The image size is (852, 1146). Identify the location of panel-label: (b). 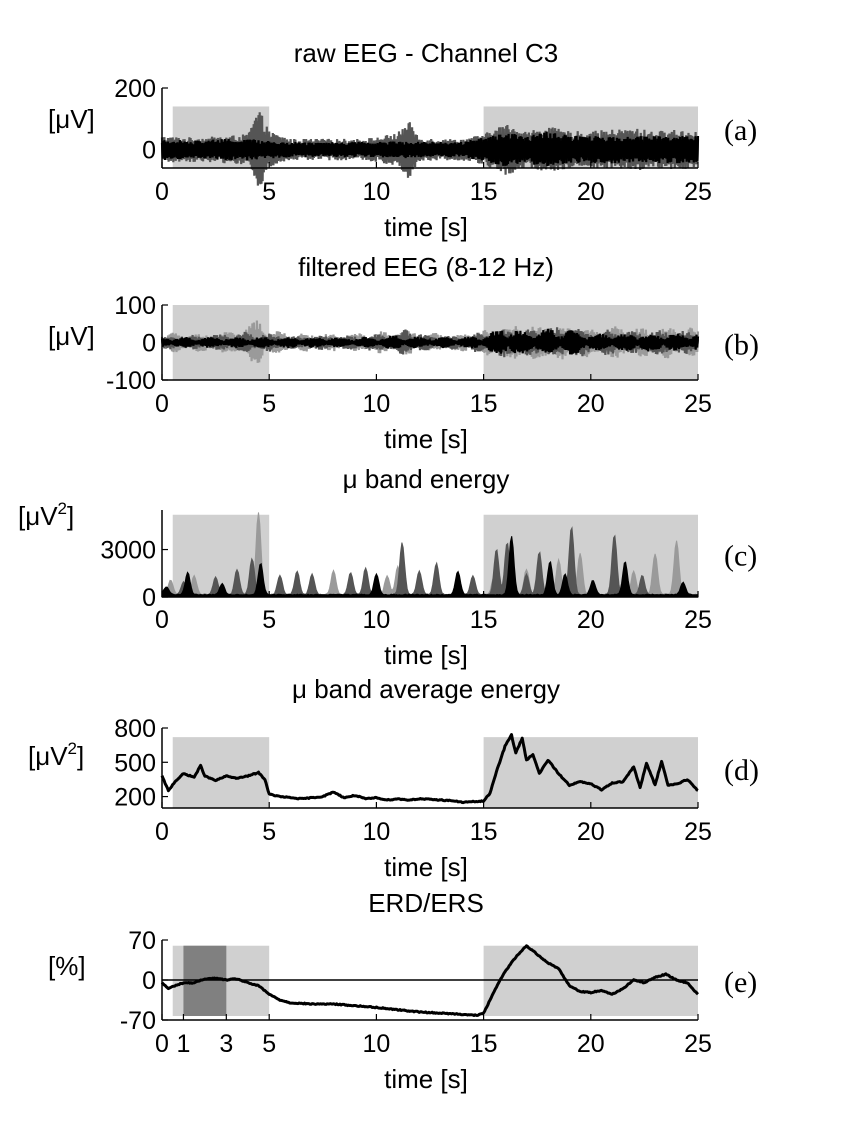
(741, 345).